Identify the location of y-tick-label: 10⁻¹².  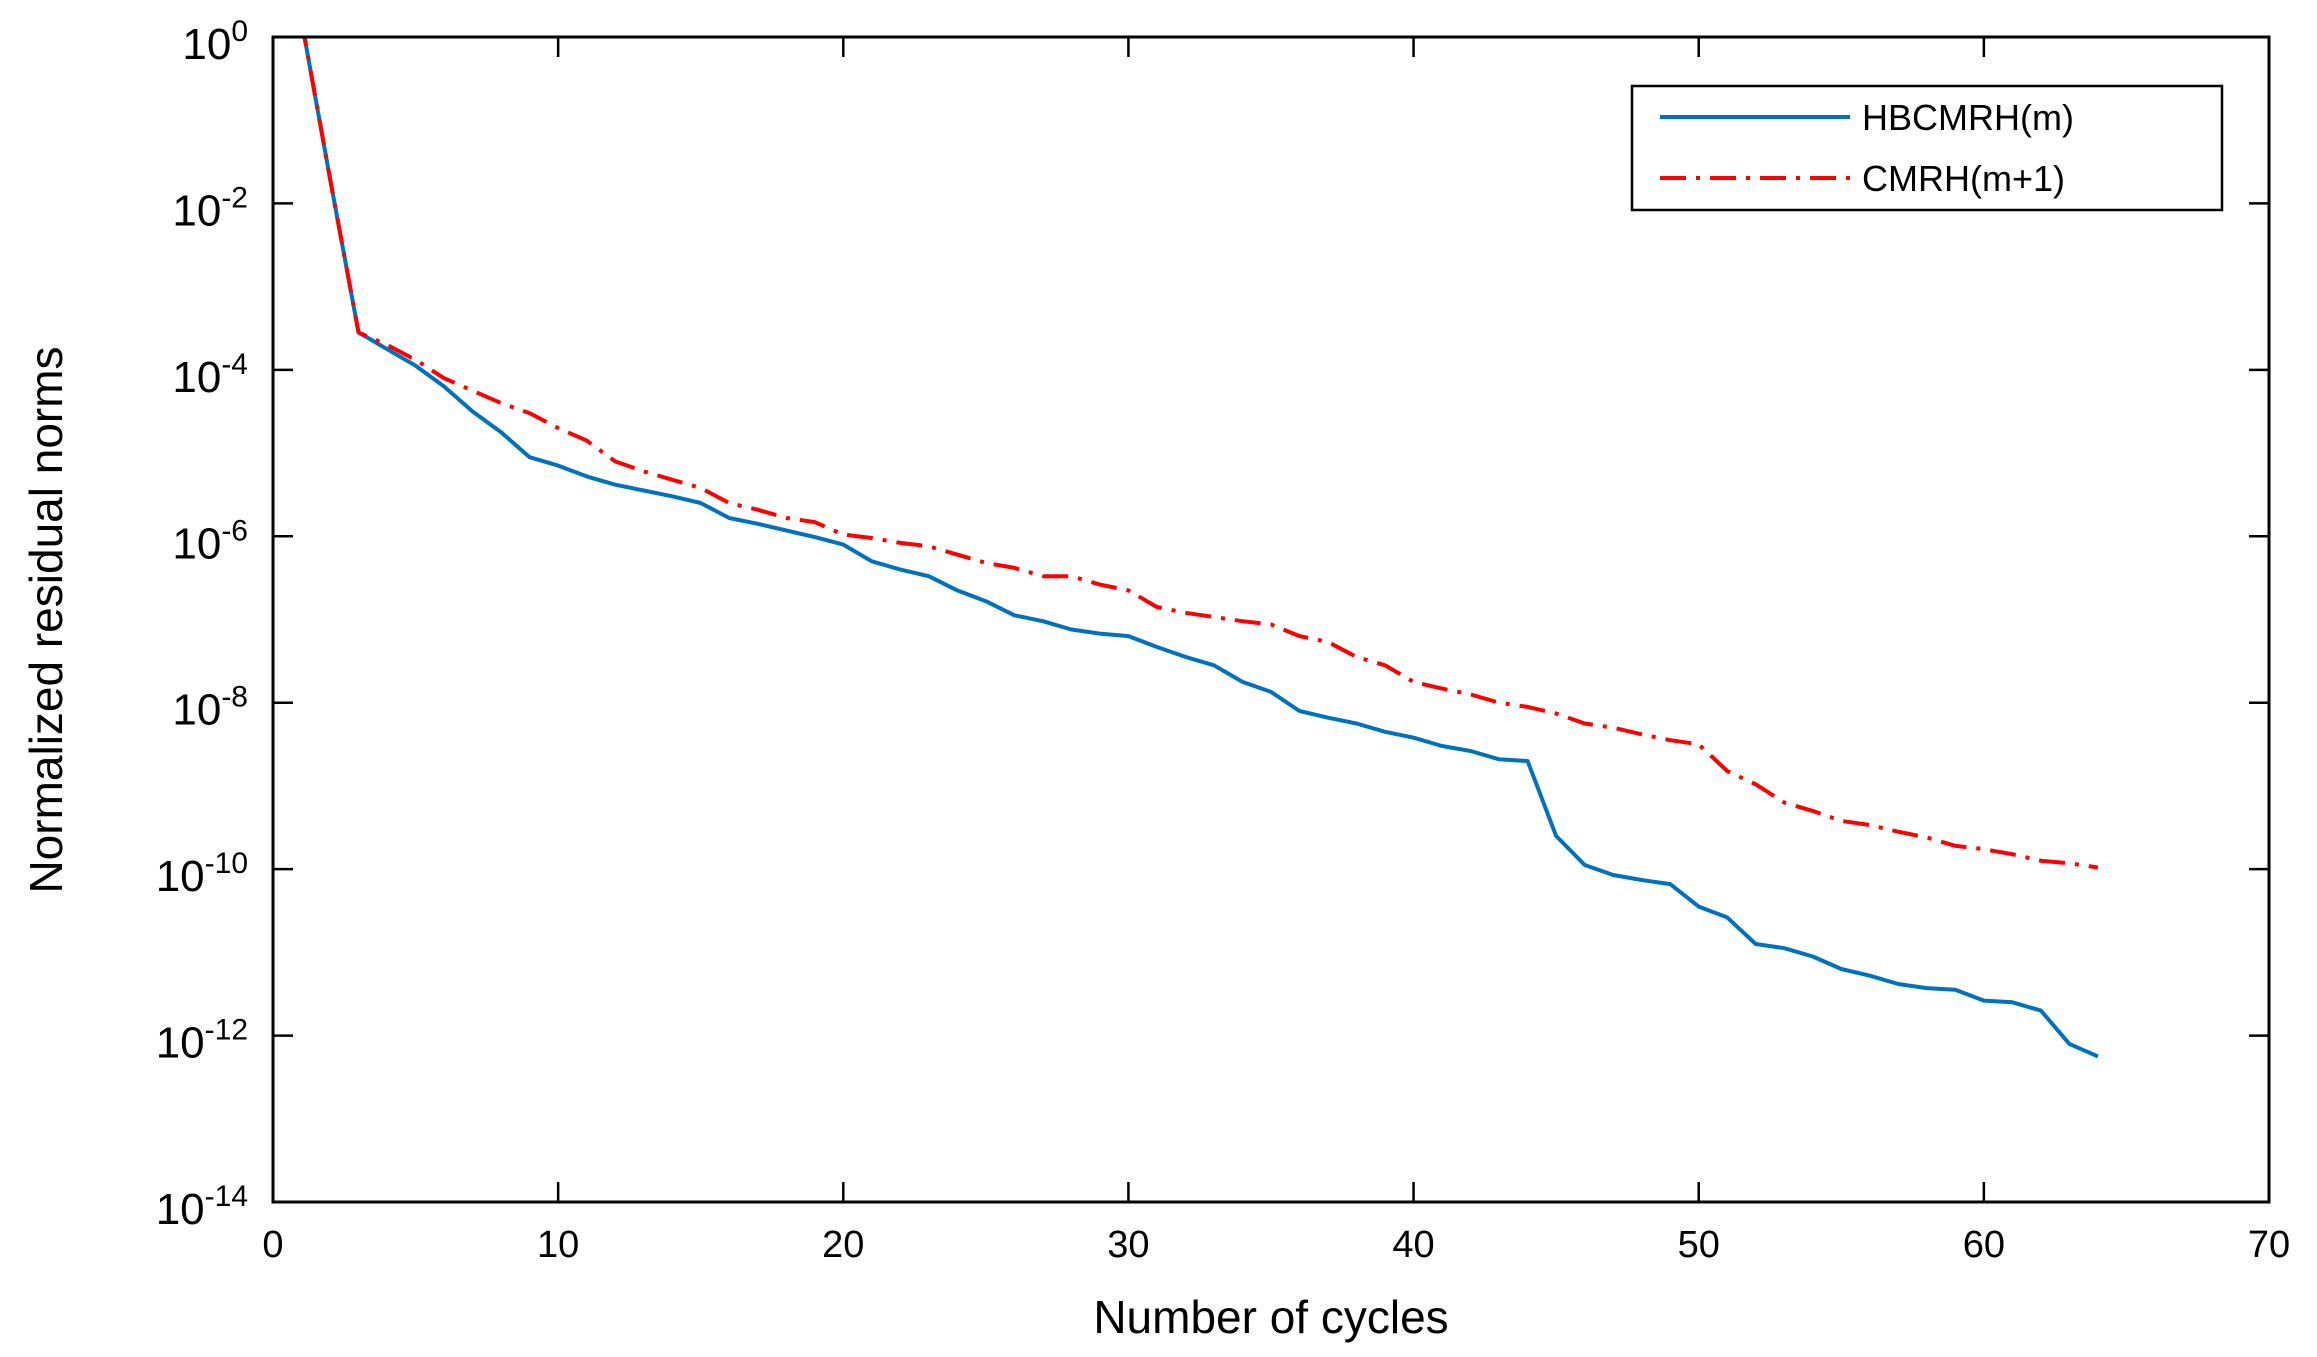
(202, 1041).